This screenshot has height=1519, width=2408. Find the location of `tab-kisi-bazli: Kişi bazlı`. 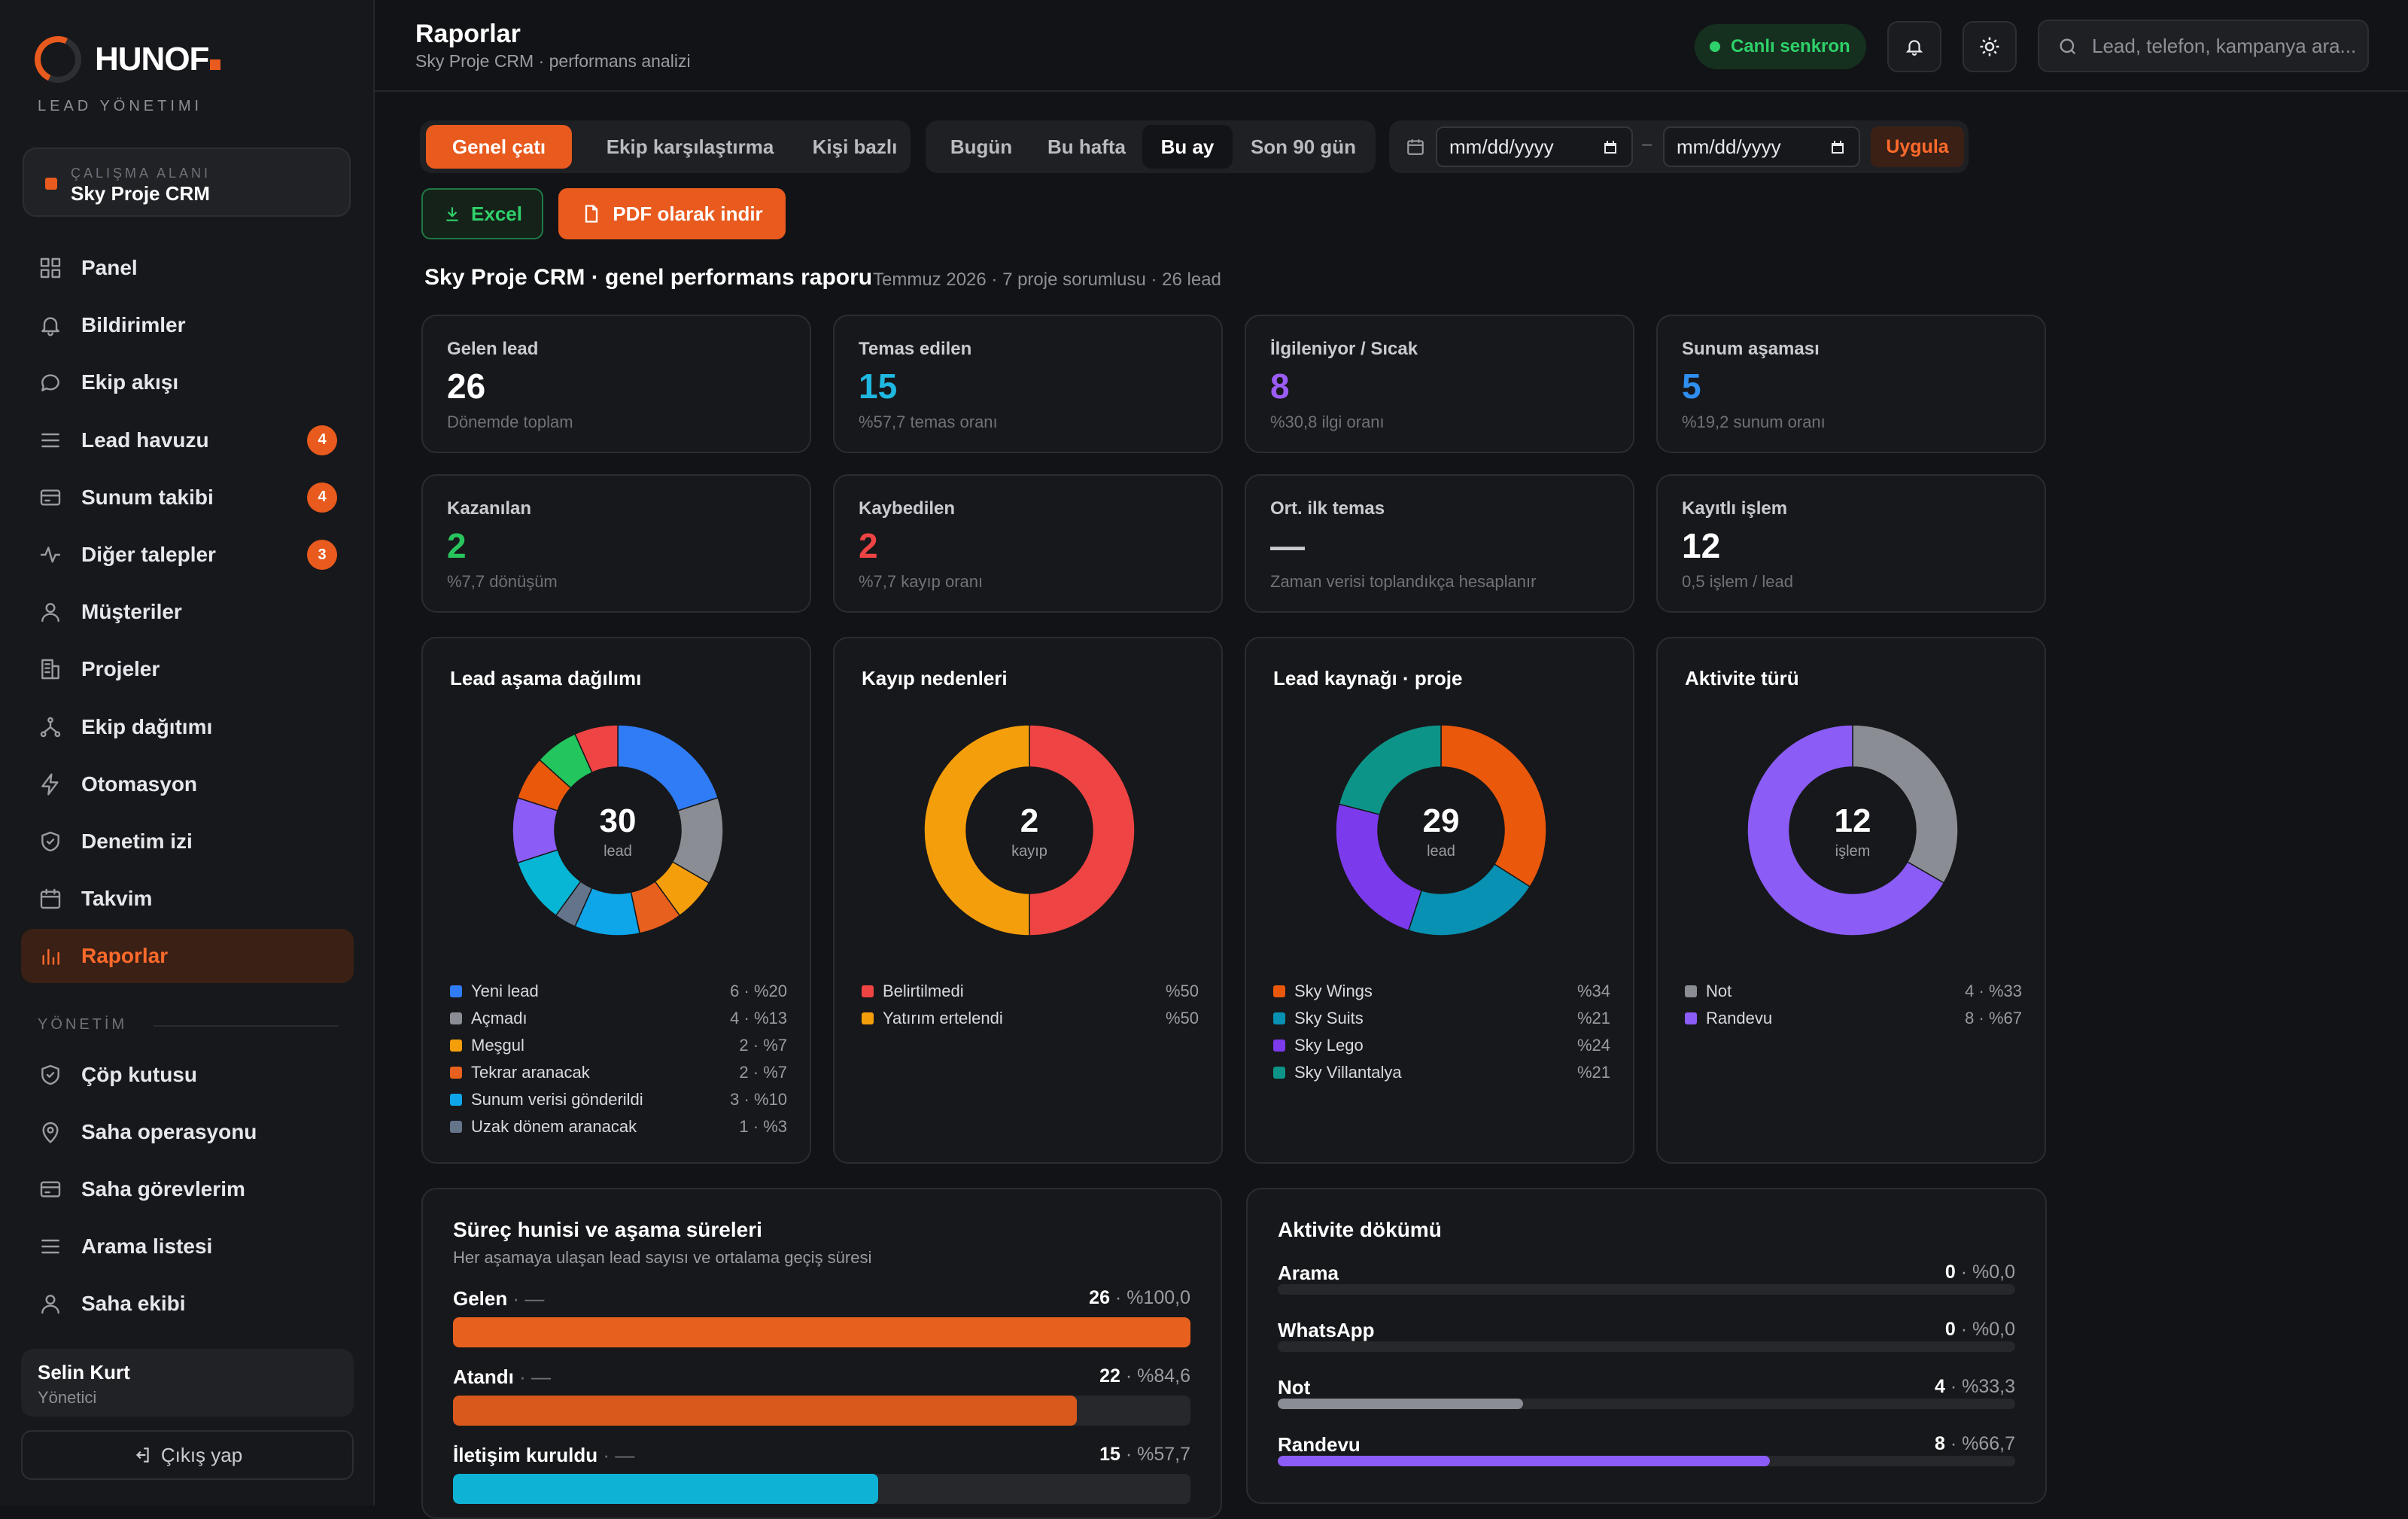

tab-kisi-bazli: Kişi bazlı is located at coordinates (855, 146).